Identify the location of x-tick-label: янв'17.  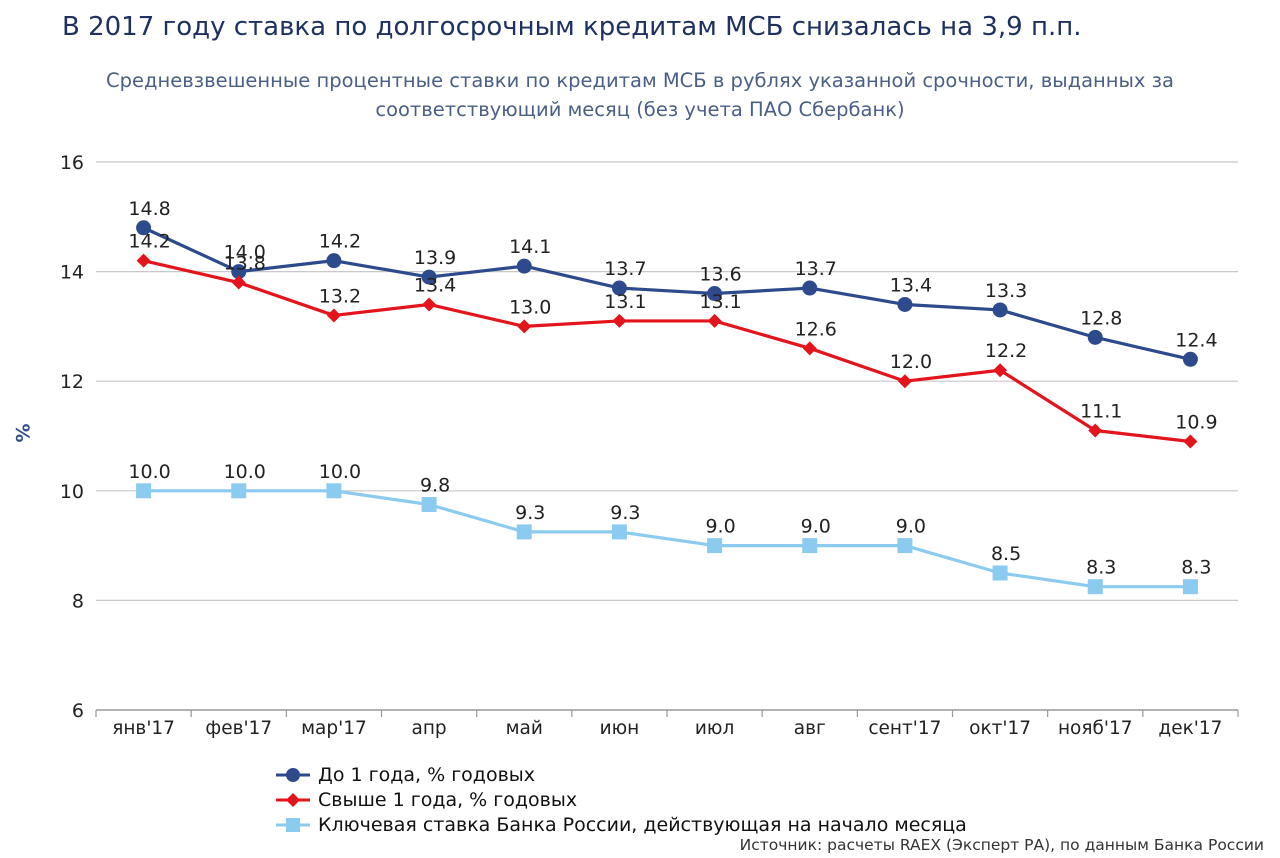
(143, 728).